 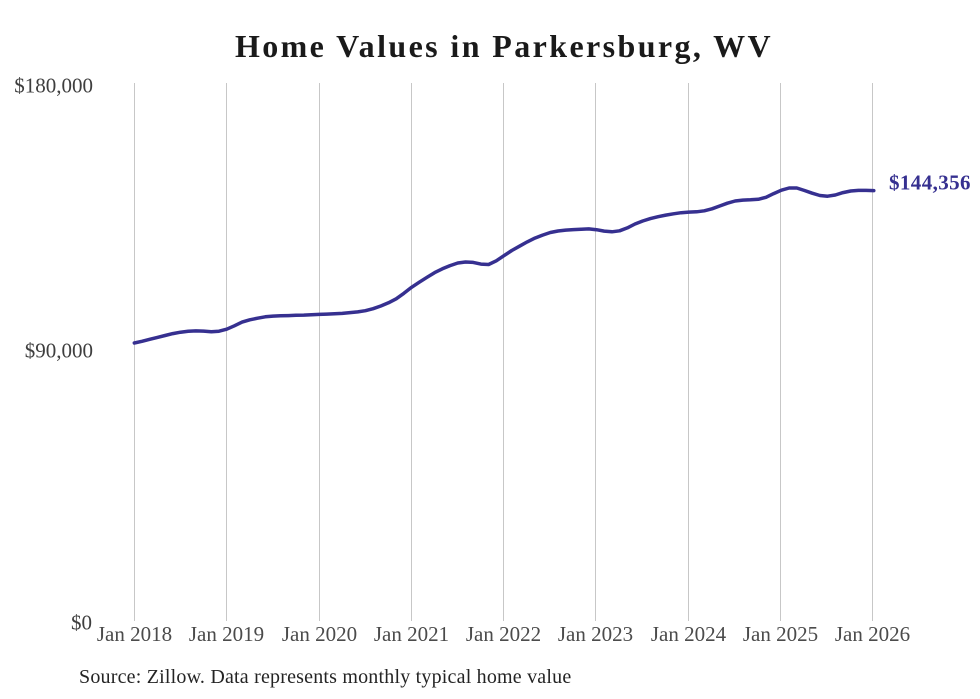 What do you see at coordinates (503, 634) in the screenshot?
I see `svg-text: Jan 2022` at bounding box center [503, 634].